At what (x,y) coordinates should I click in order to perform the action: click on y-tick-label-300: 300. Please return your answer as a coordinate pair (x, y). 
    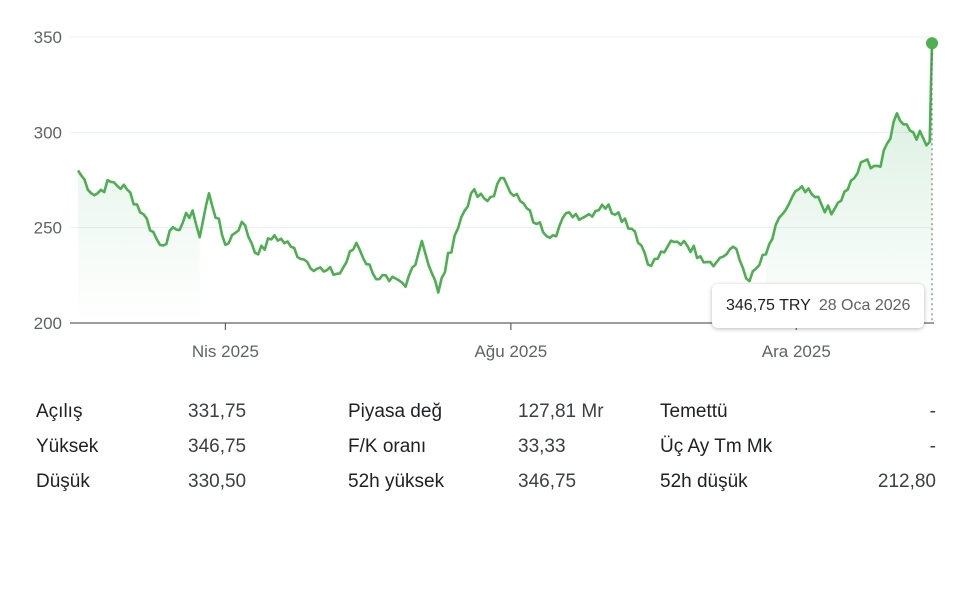
    Looking at the image, I should click on (48, 132).